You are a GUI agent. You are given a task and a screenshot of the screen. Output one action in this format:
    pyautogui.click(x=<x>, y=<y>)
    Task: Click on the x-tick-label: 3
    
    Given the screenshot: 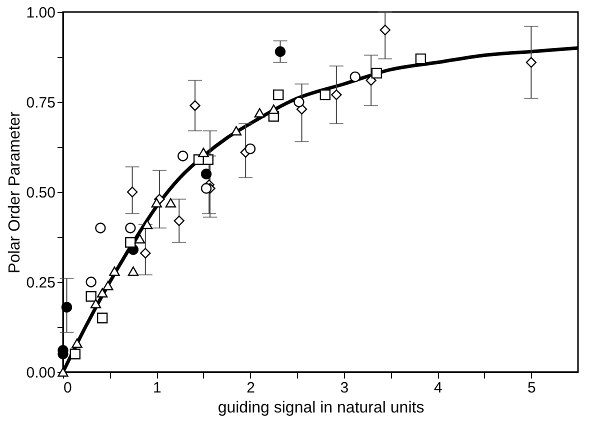 What is the action you would take?
    pyautogui.click(x=344, y=388)
    